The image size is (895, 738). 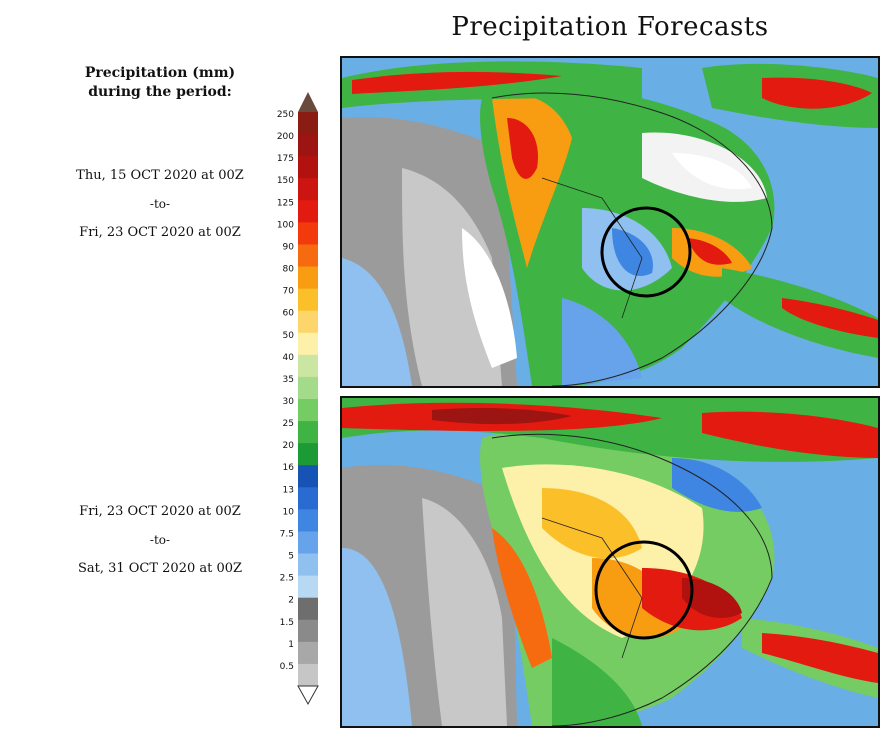 I want to click on scale-tick-label: 60, so click(x=289, y=314).